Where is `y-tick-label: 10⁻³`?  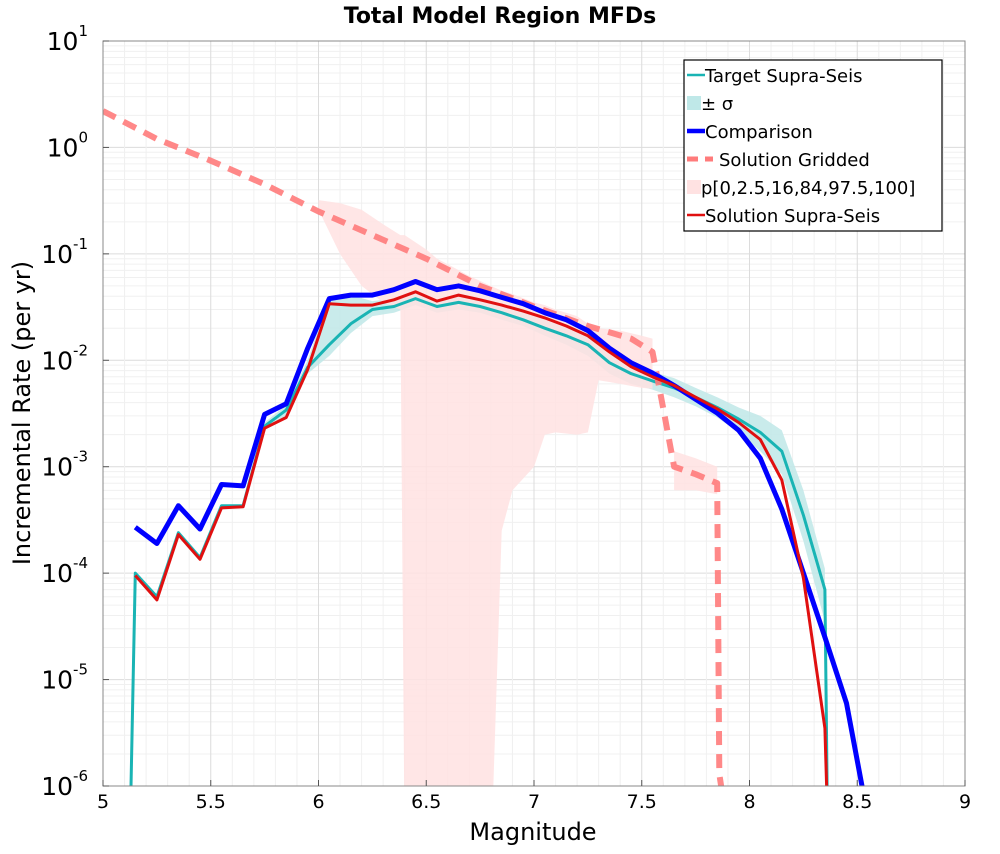
y-tick-label: 10⁻³ is located at coordinates (64, 465).